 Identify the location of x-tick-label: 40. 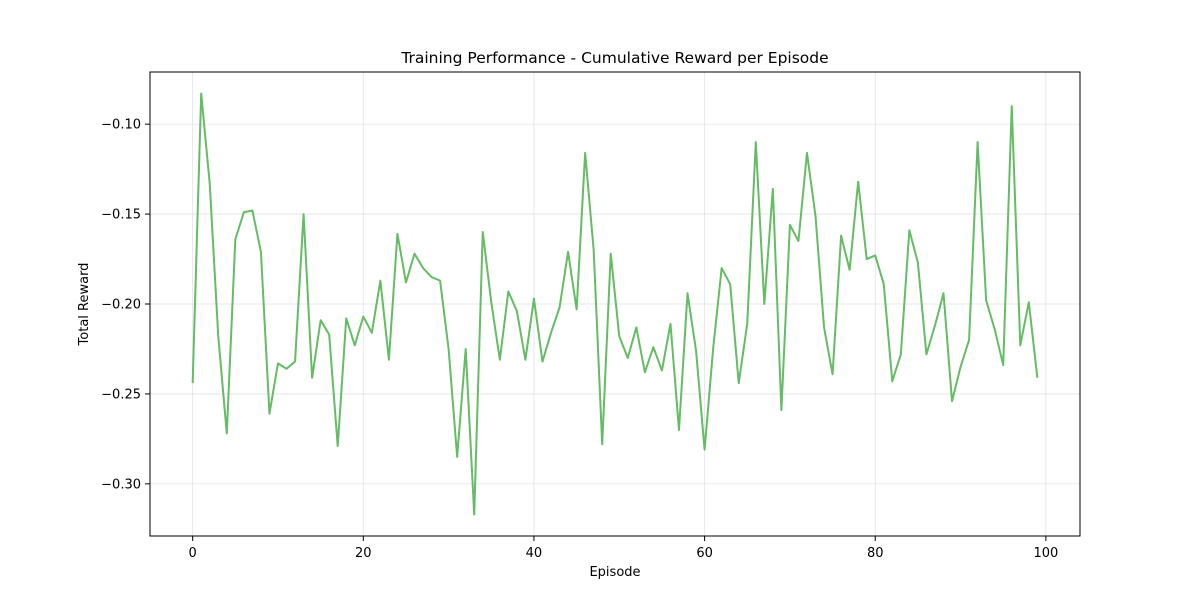
(534, 553).